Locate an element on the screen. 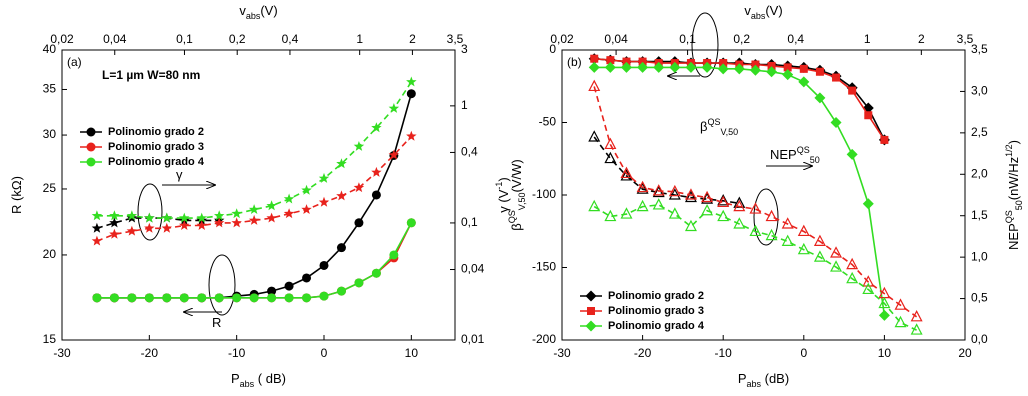 The height and width of the screenshot is (396, 1028). y2-tick-label: 2,5 is located at coordinates (979, 132).